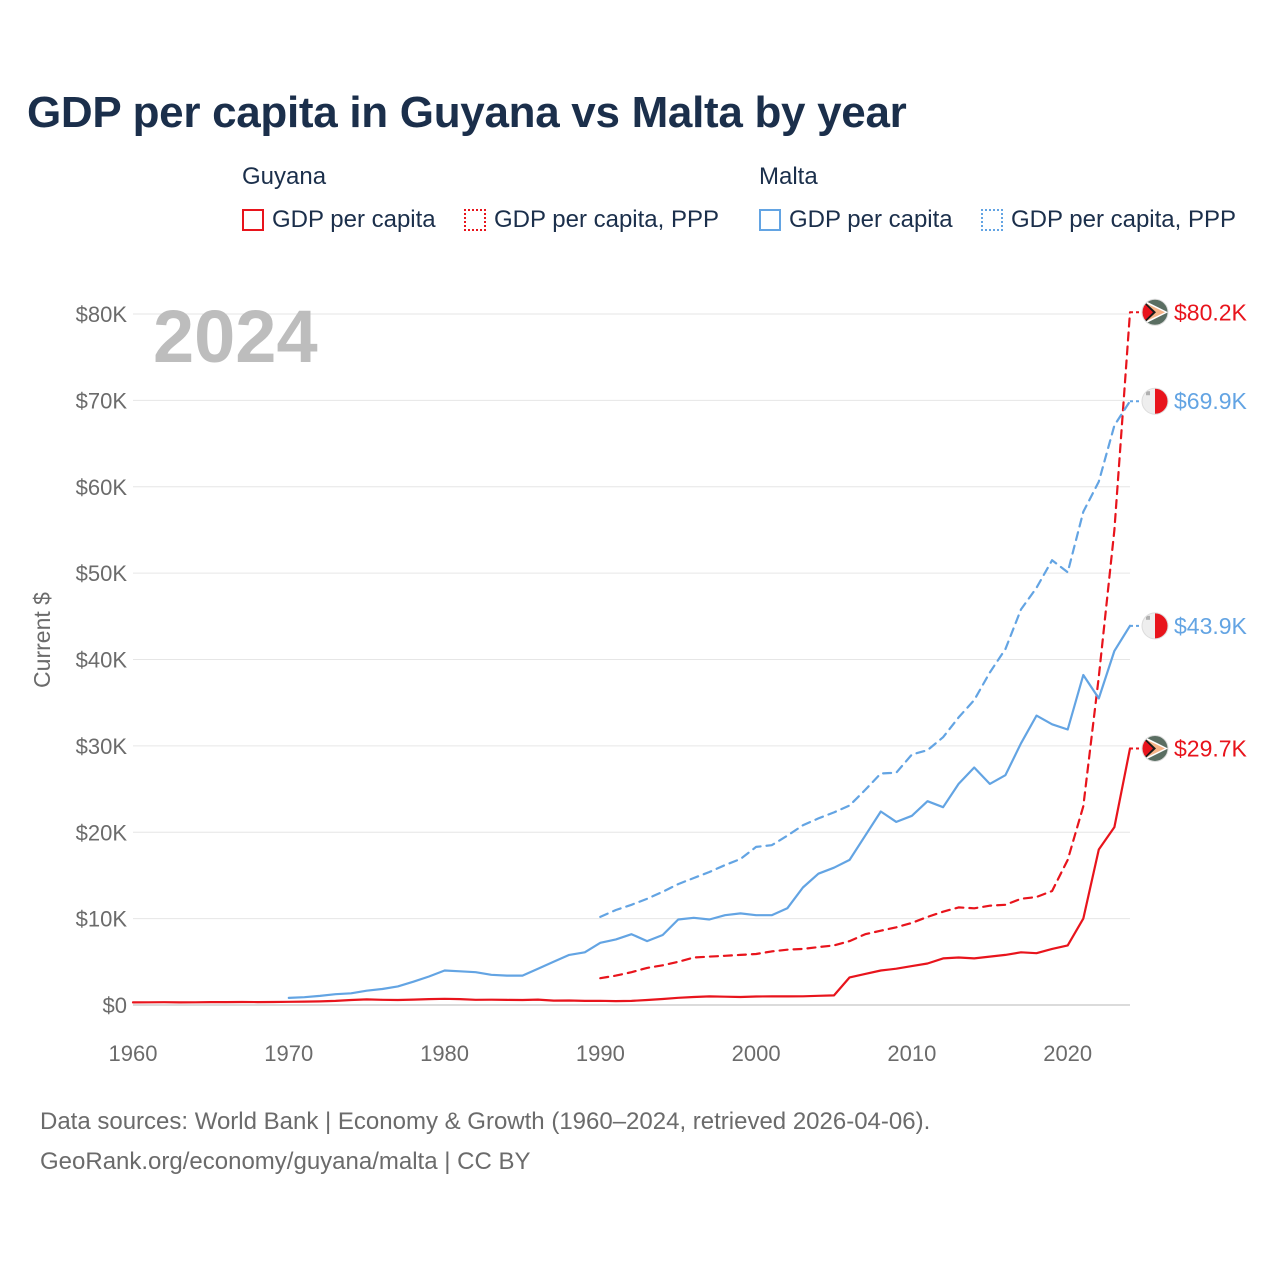 Image resolution: width=1280 pixels, height=1280 pixels. Describe the element at coordinates (444, 1053) in the screenshot. I see `x-tick-label: 1980` at that location.